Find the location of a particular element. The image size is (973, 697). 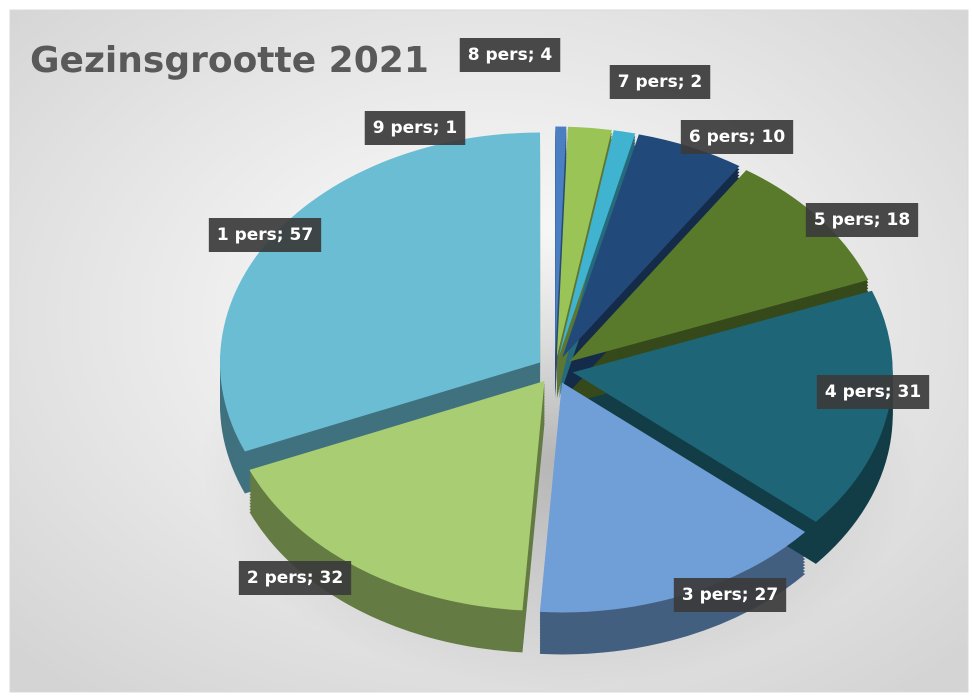

label-value: 18 is located at coordinates (899, 220).